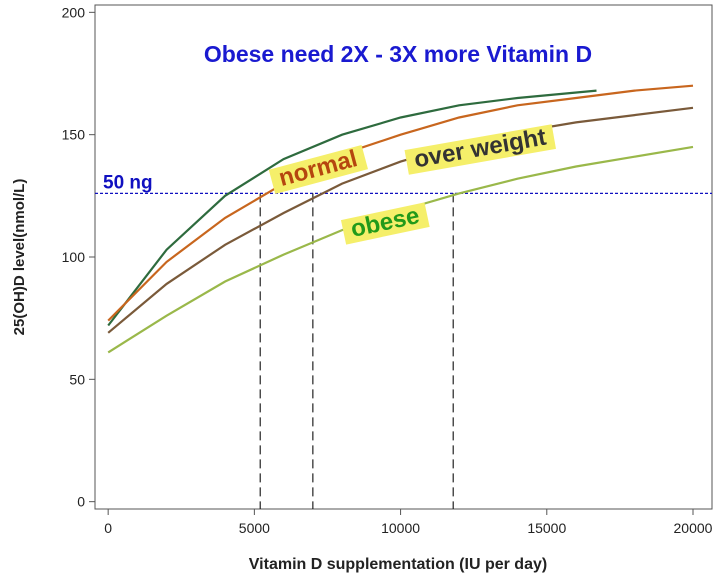 Image resolution: width=724 pixels, height=575 pixels. Describe the element at coordinates (81, 502) in the screenshot. I see `y-tick-label: 0` at that location.